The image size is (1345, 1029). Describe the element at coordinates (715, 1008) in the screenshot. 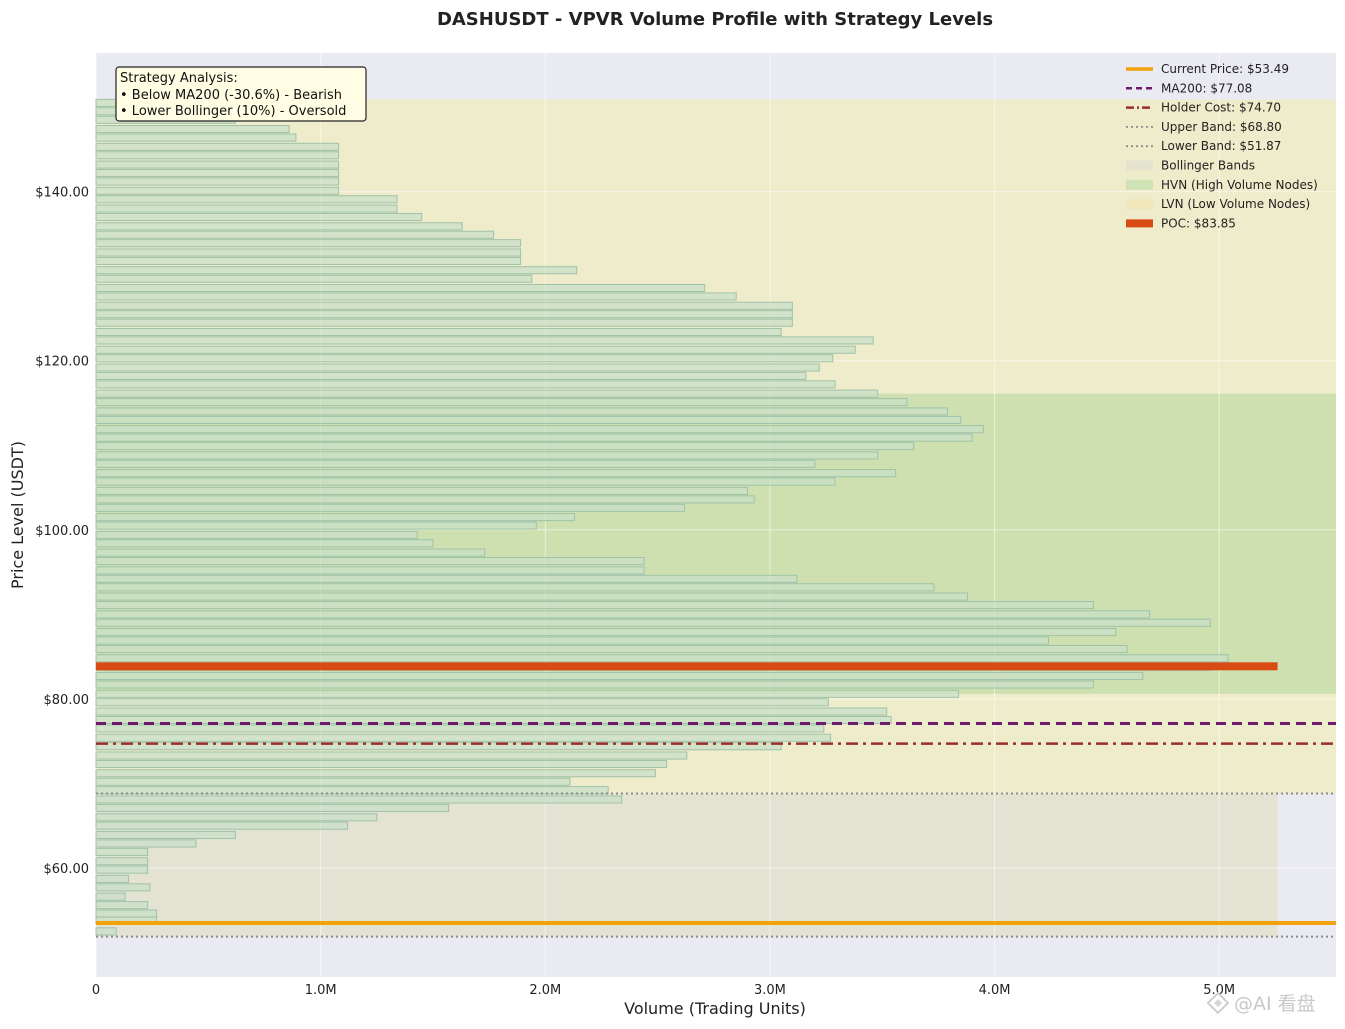

I see `x-axis-label: Volume (Trading Units)` at that location.